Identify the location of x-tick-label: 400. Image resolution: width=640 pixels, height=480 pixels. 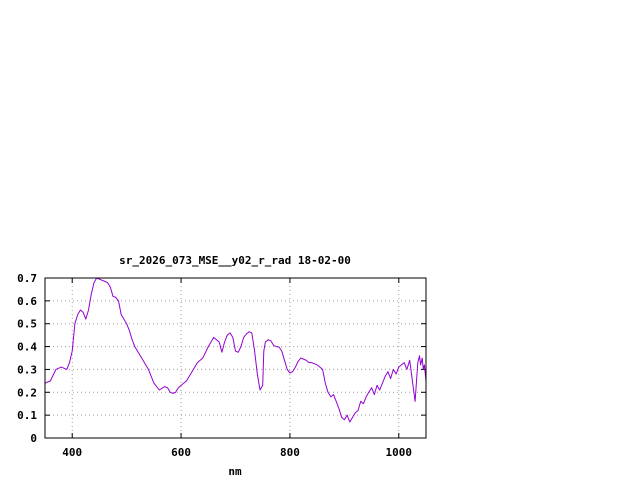
(72, 452).